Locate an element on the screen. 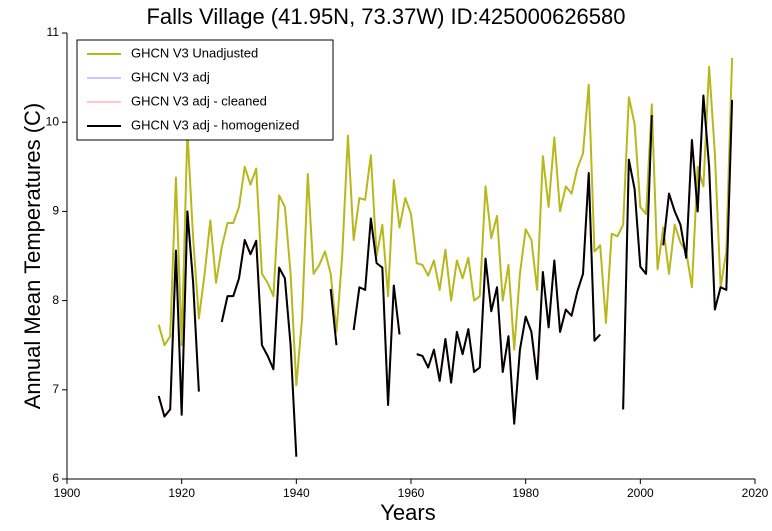 This screenshot has width=772, height=531. y-tick-label: 6 is located at coordinates (55, 478).